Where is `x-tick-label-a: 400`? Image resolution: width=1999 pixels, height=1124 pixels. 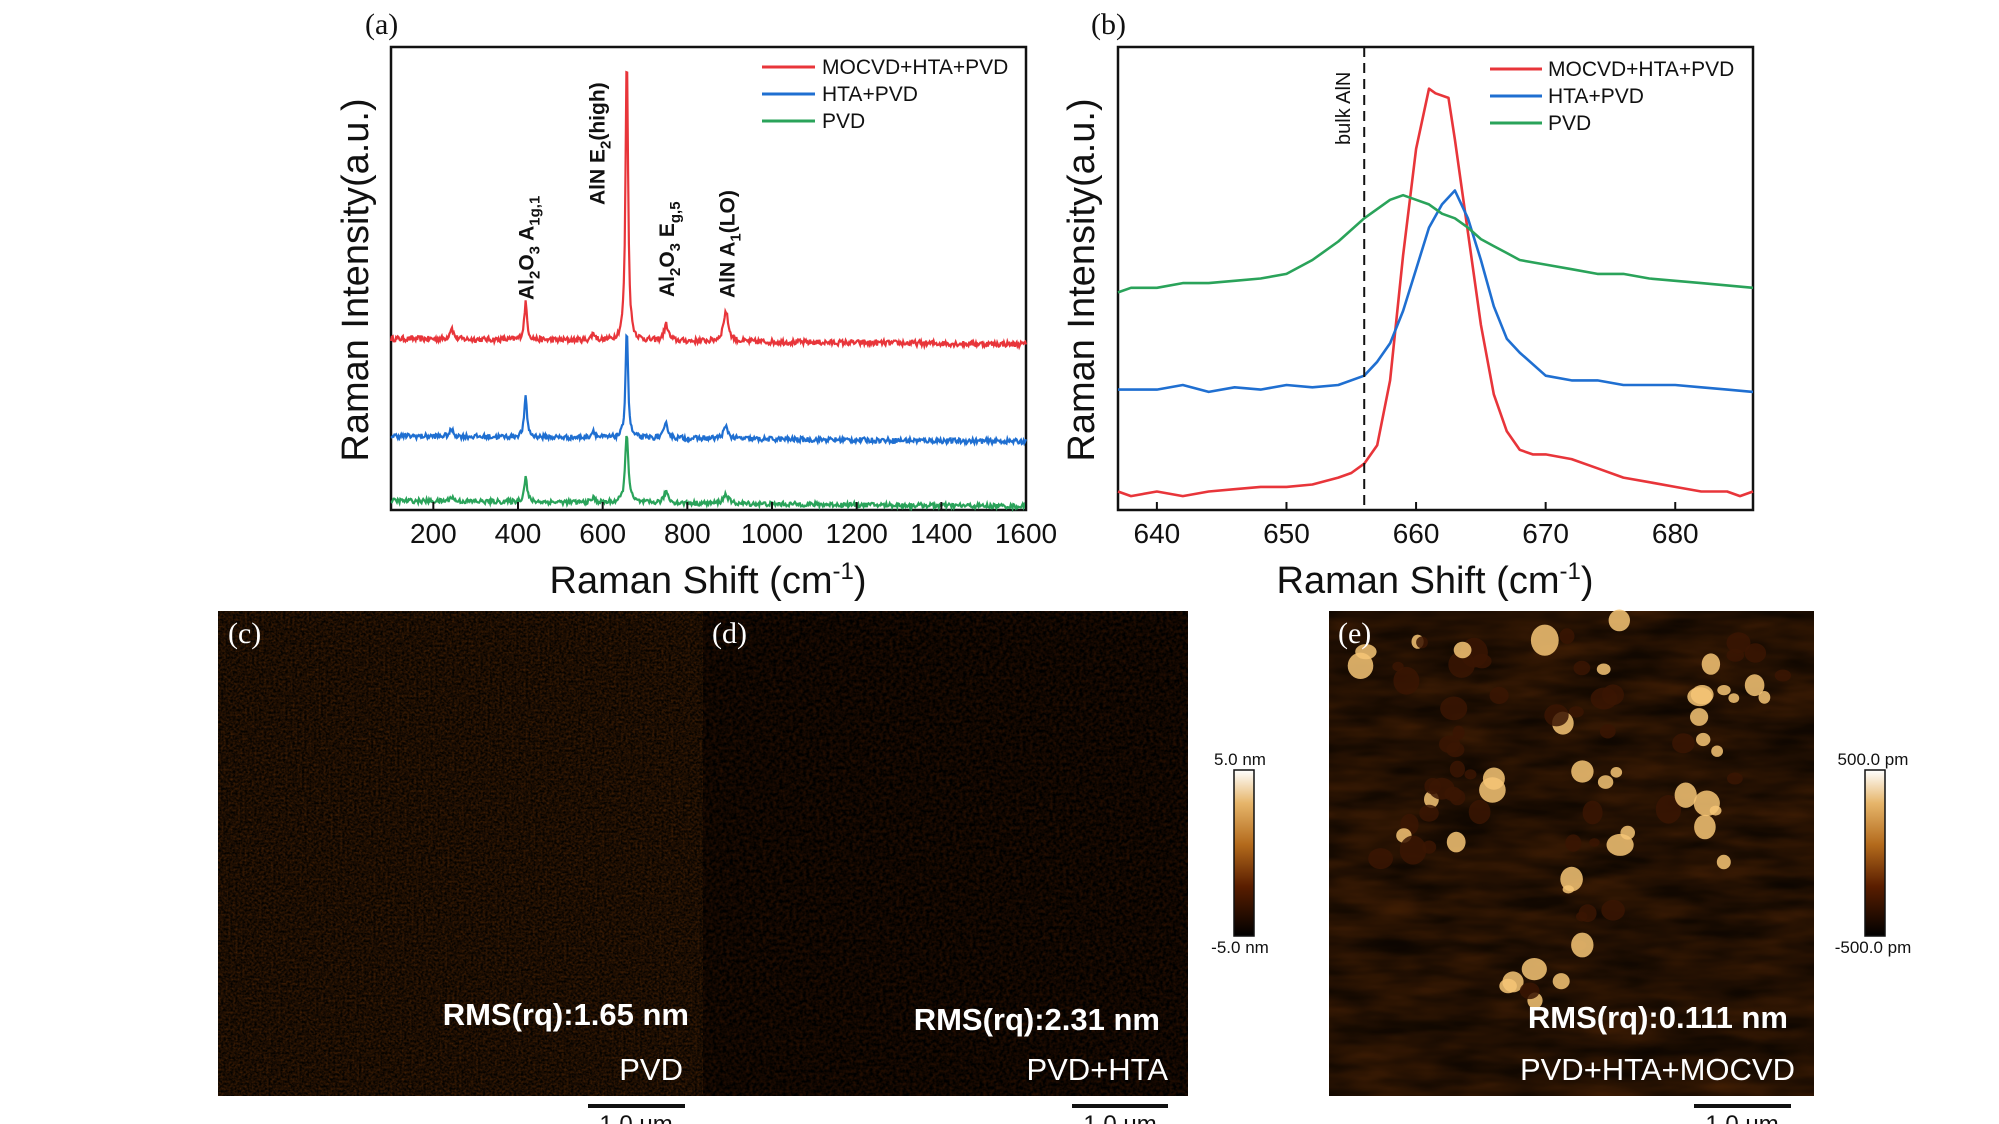
x-tick-label-a: 400 is located at coordinates (518, 533).